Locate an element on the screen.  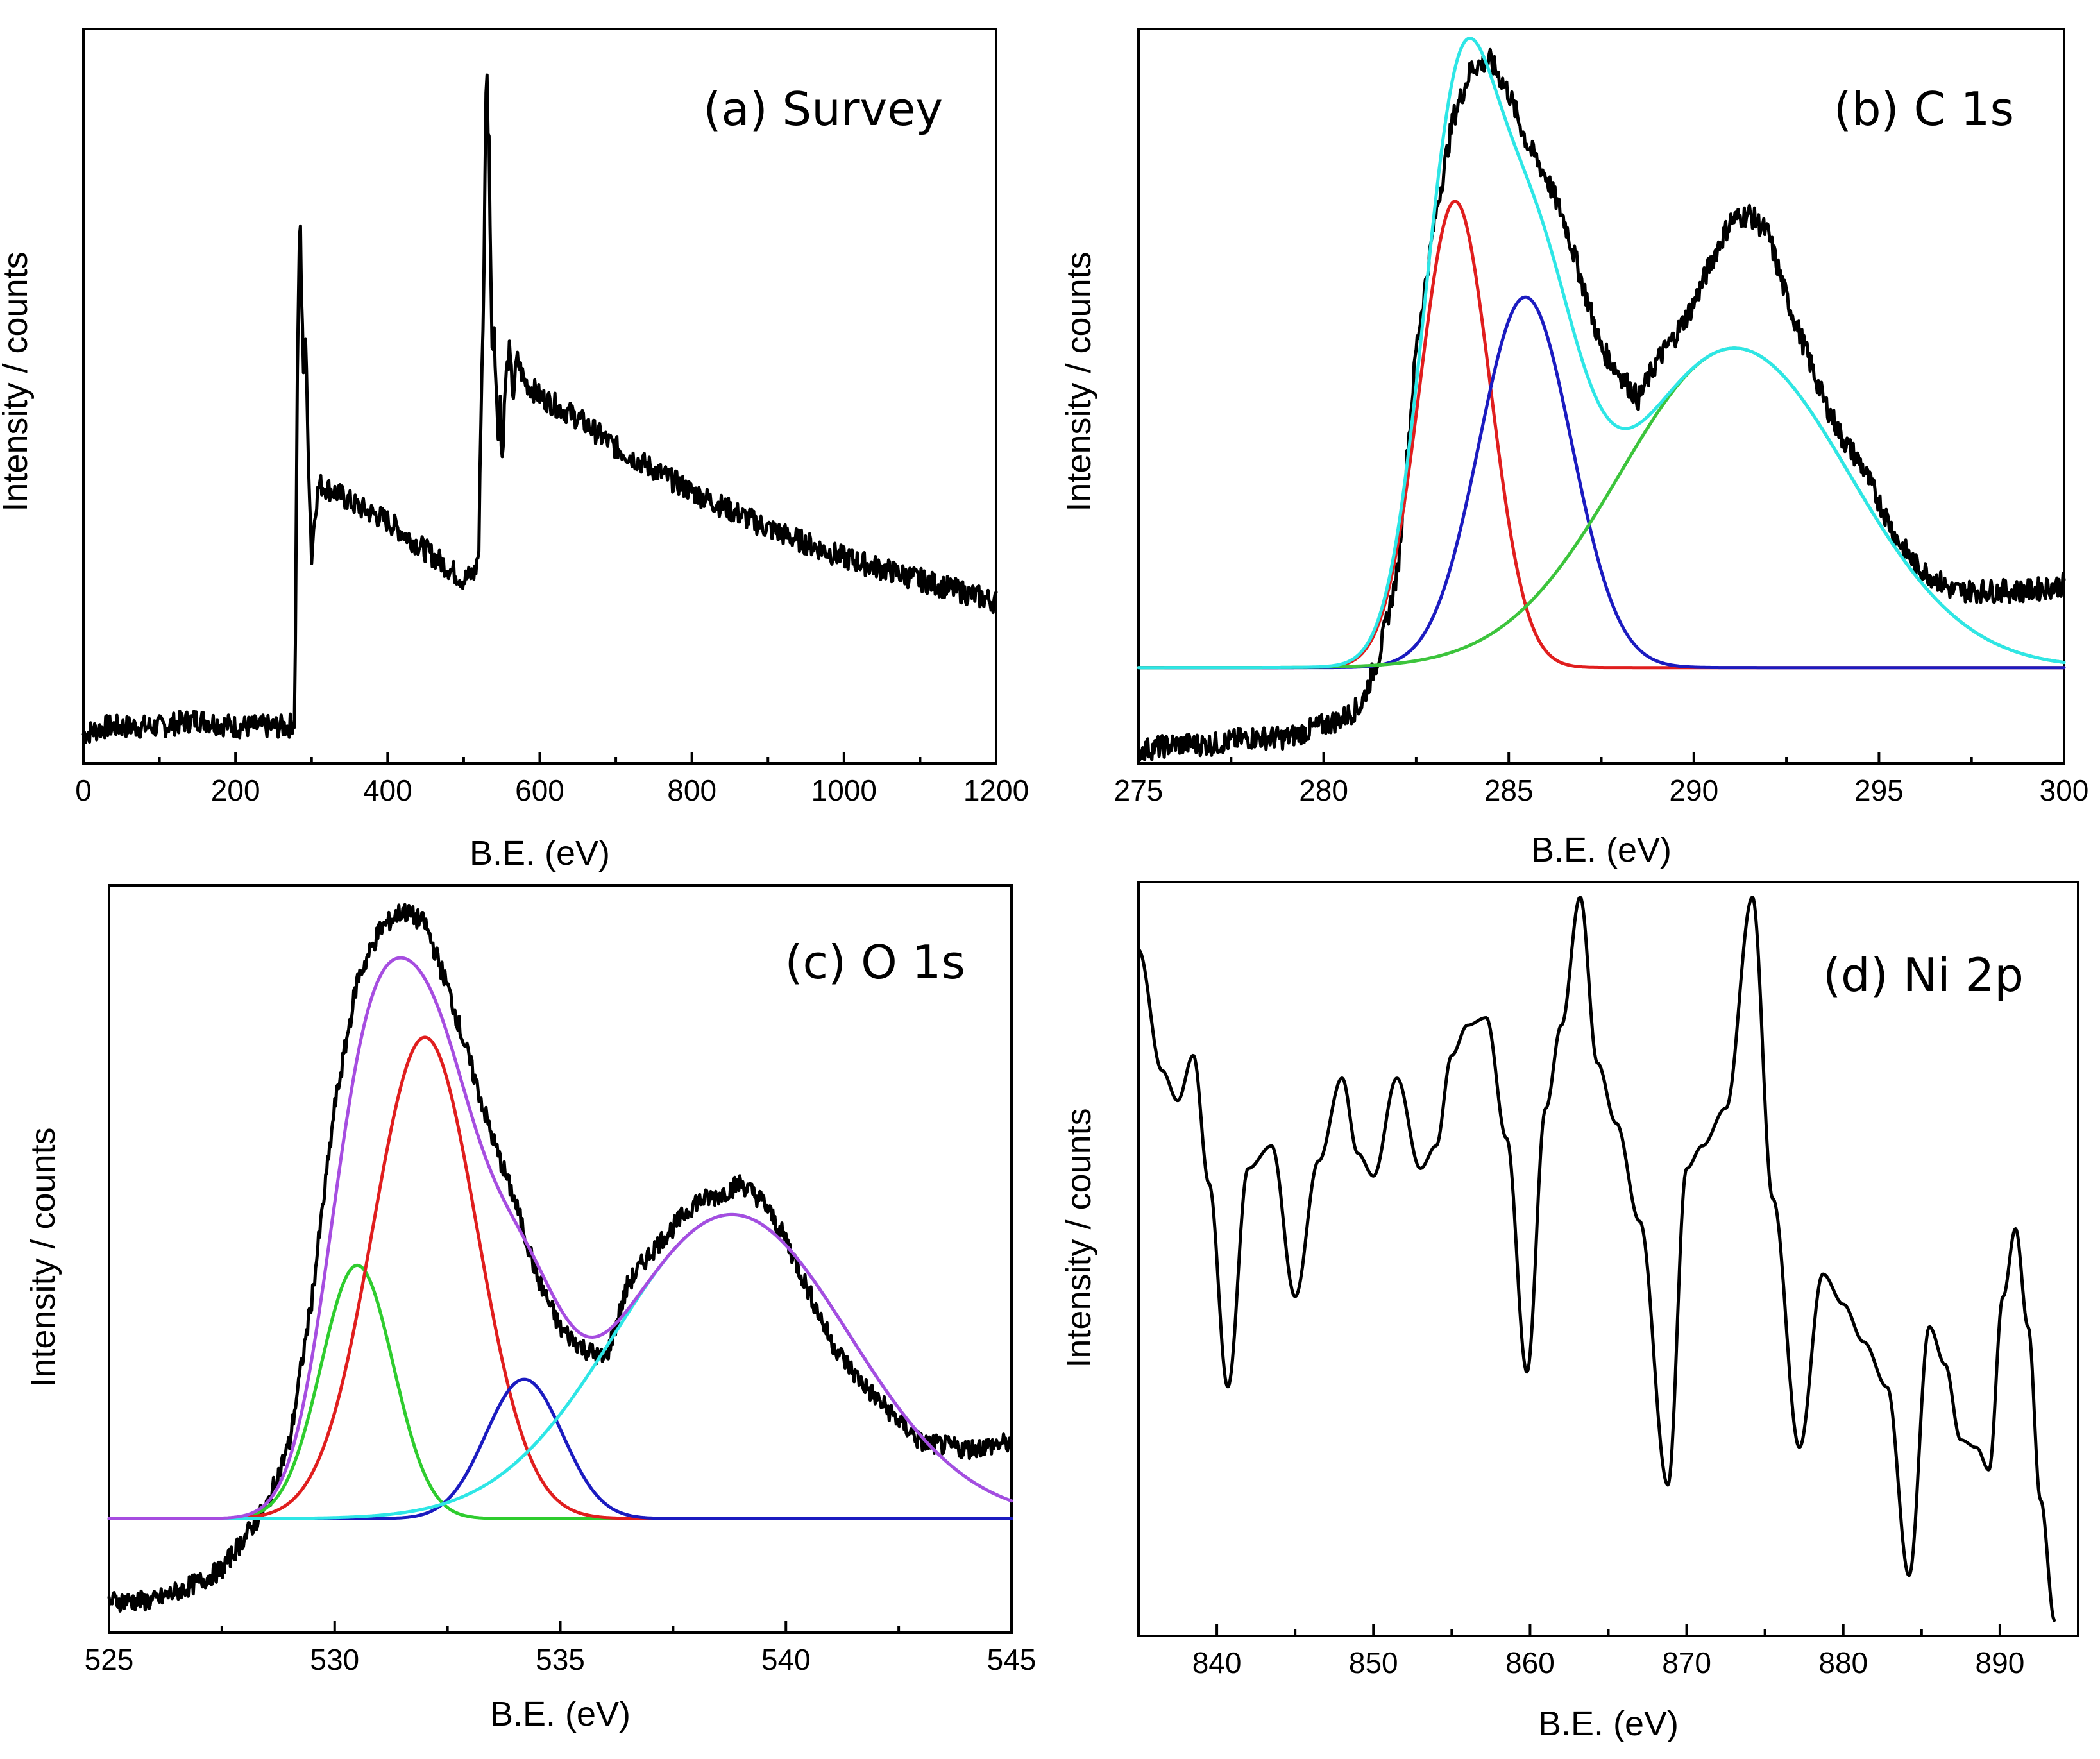
x-axis: 0 200 400 600 800 1000 1200 is located at coordinates (552, 779).